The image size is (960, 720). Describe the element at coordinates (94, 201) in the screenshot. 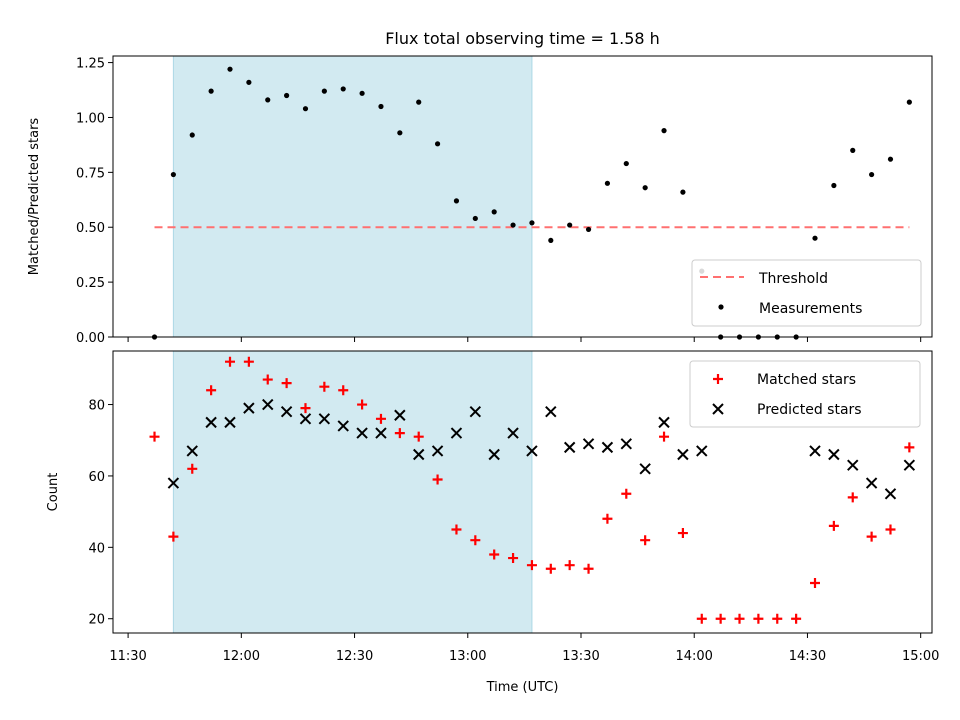

I see `top-y-ticks: 0.00 0.25 0.50 0.75 1.00 1.25` at that location.